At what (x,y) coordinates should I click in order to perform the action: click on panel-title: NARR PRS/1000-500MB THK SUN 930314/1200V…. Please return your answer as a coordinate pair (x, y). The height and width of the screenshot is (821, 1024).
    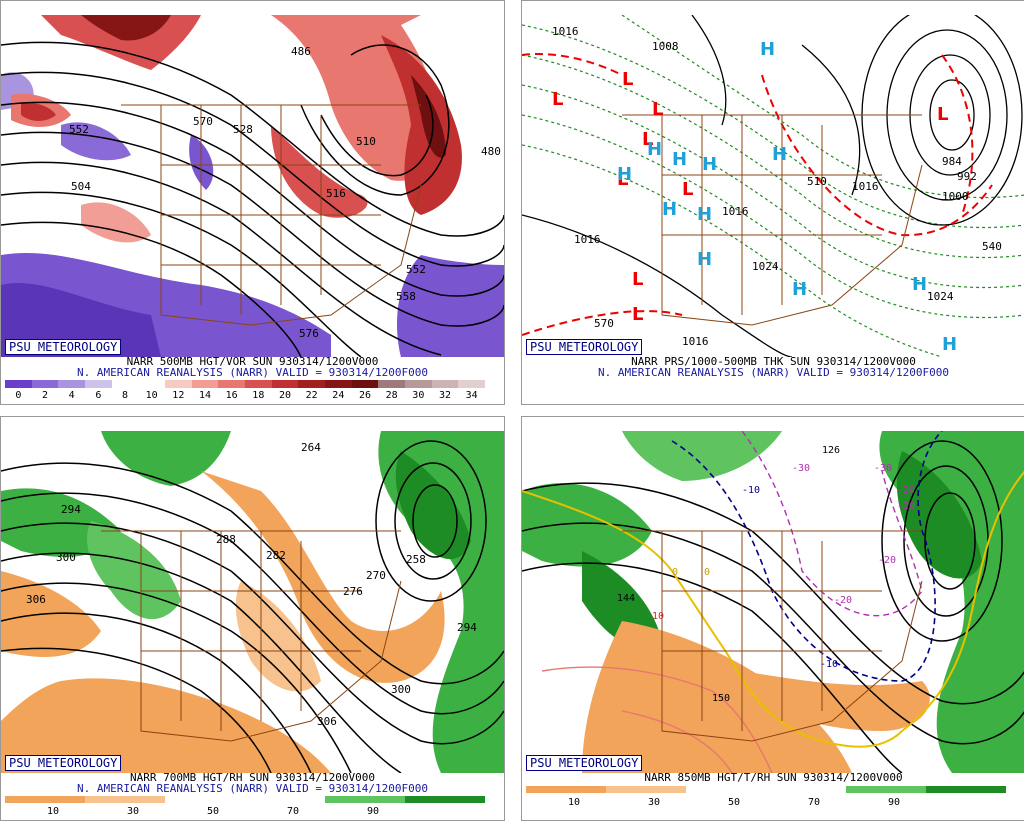
    Looking at the image, I should click on (773, 361).